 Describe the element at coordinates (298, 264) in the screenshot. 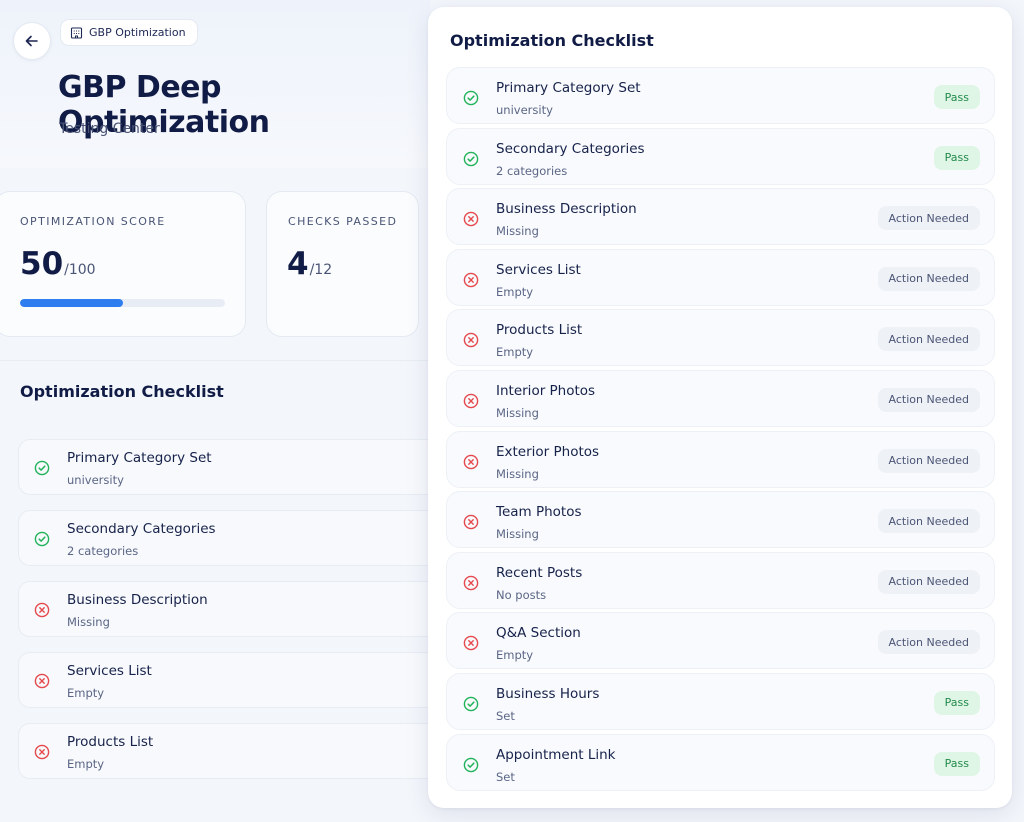

I see `checks-value: 4` at that location.